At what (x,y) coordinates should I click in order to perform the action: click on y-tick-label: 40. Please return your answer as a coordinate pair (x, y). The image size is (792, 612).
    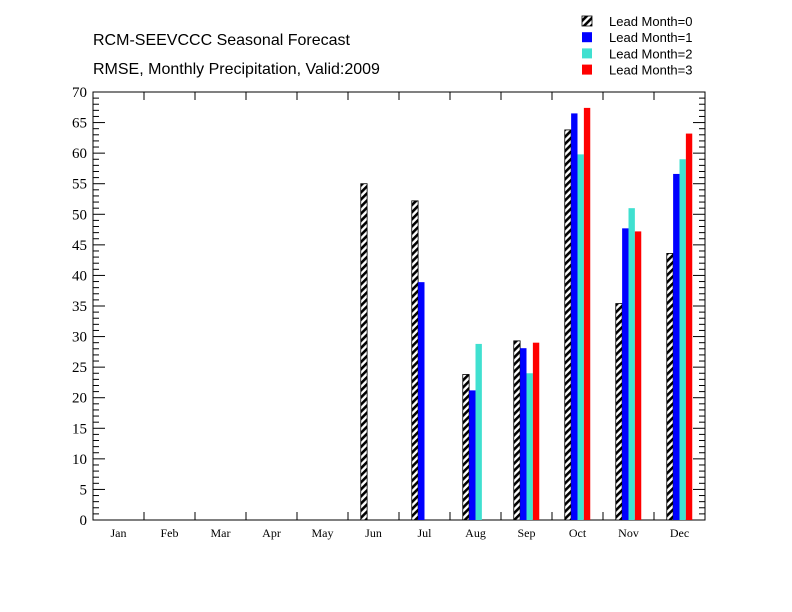
    Looking at the image, I should click on (79, 276).